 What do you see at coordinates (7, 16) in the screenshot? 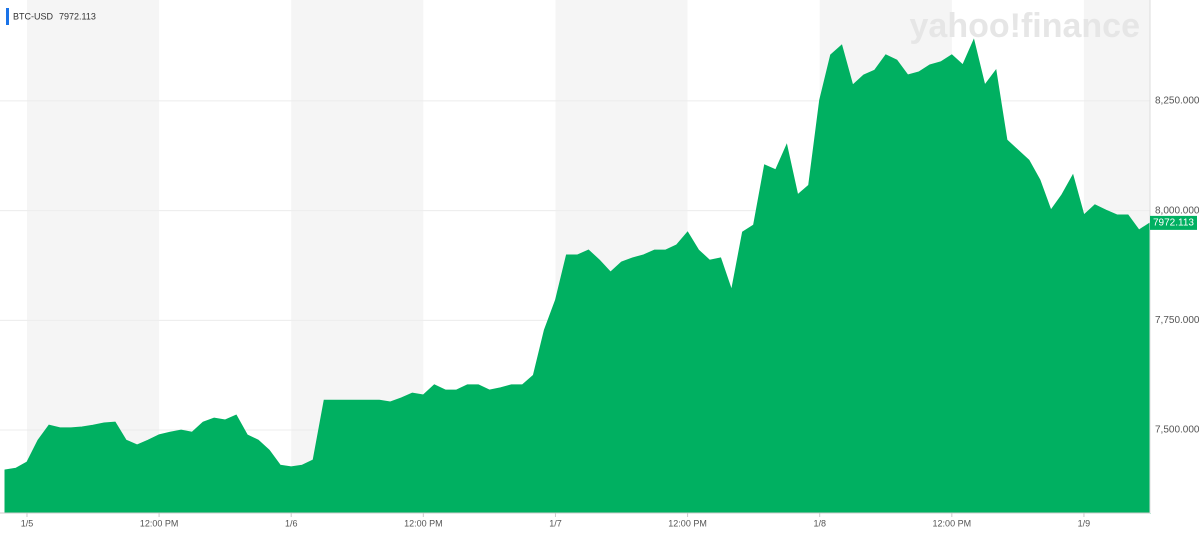
I see `legend-swatch` at bounding box center [7, 16].